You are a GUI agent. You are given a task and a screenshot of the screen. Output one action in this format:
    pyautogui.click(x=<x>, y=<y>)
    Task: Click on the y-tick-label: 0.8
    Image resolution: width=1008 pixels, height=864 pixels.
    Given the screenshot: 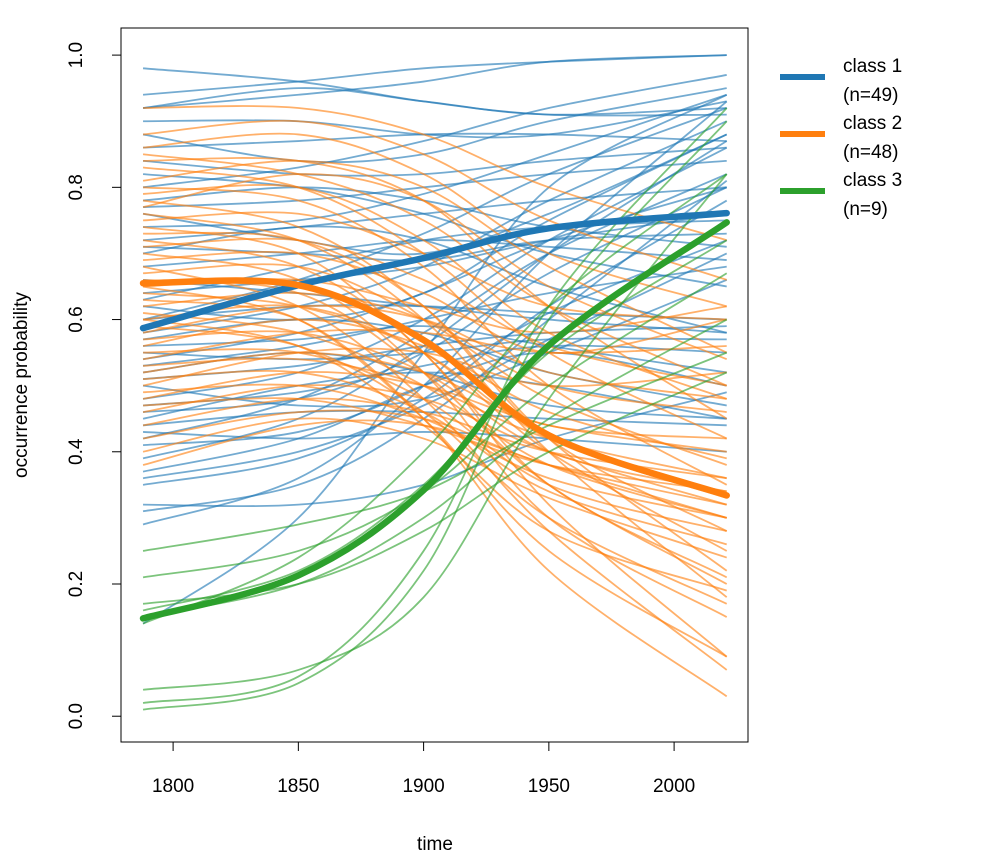 What is the action you would take?
    pyautogui.click(x=76, y=187)
    